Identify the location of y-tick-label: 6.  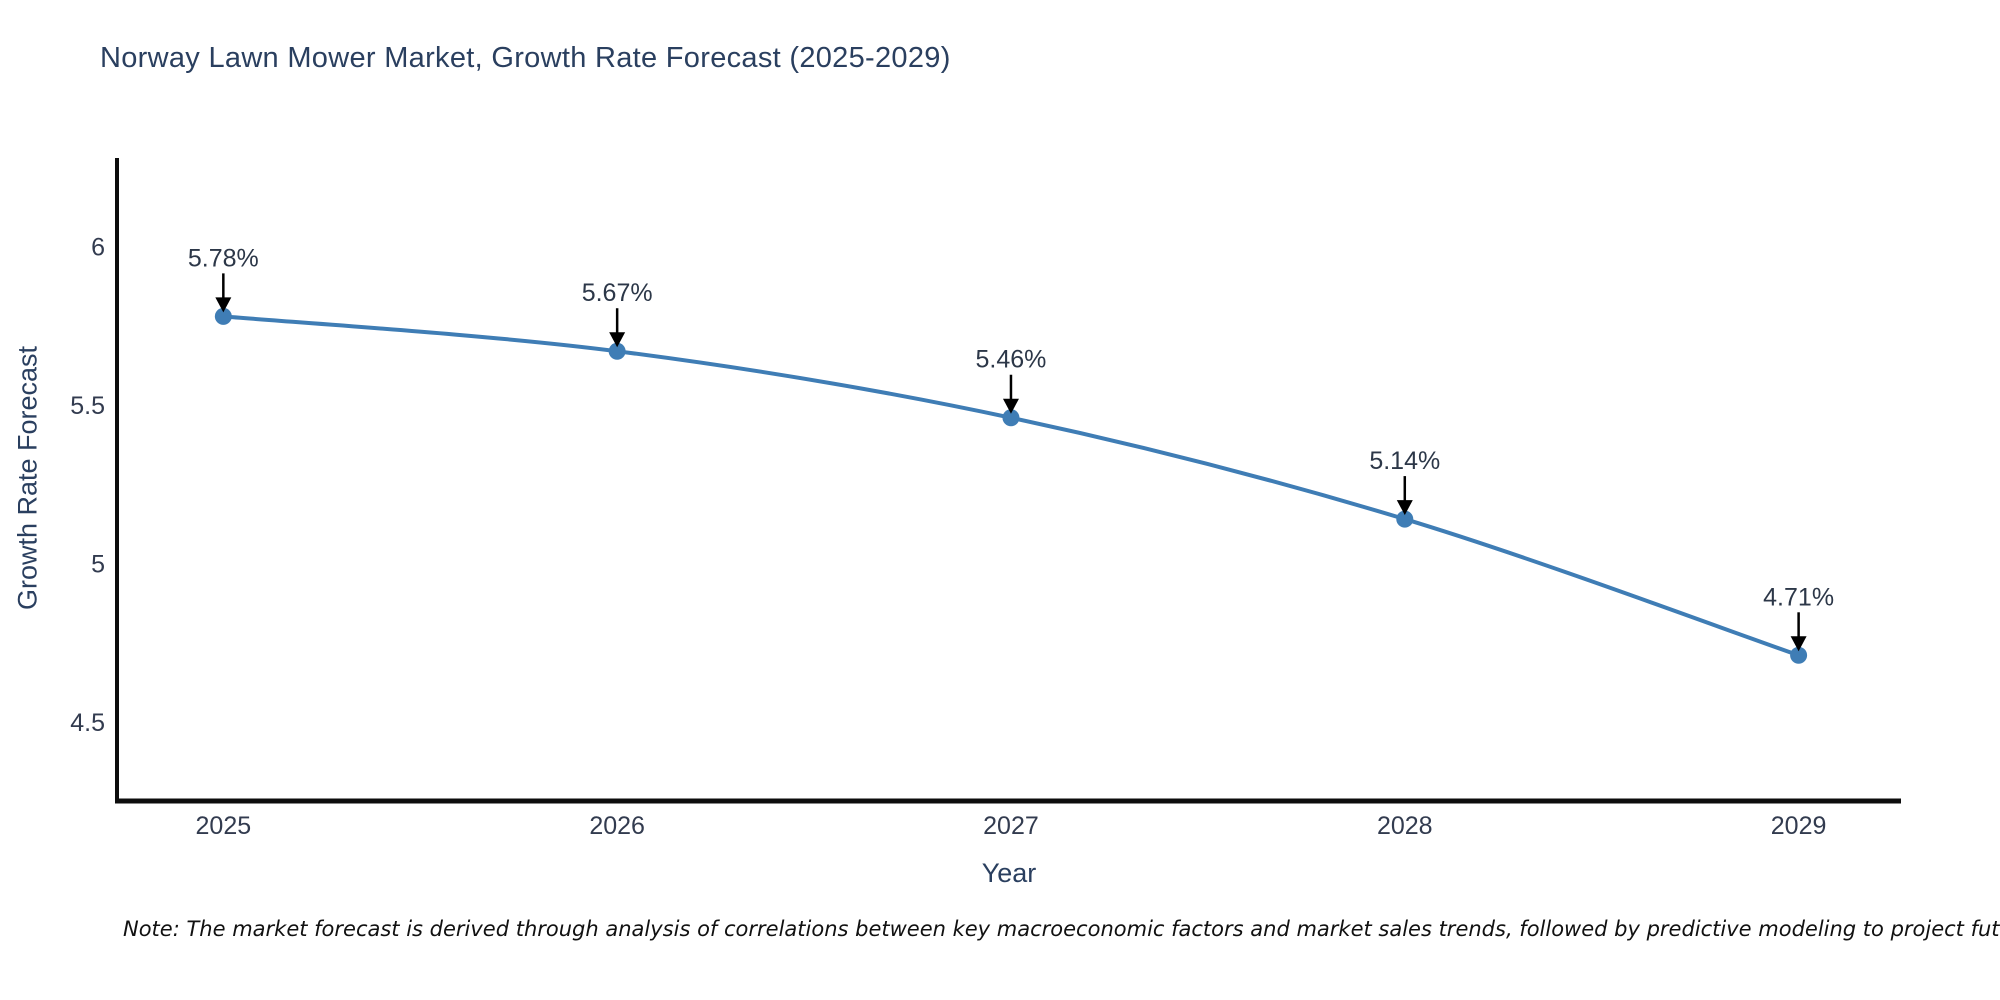
(98, 248).